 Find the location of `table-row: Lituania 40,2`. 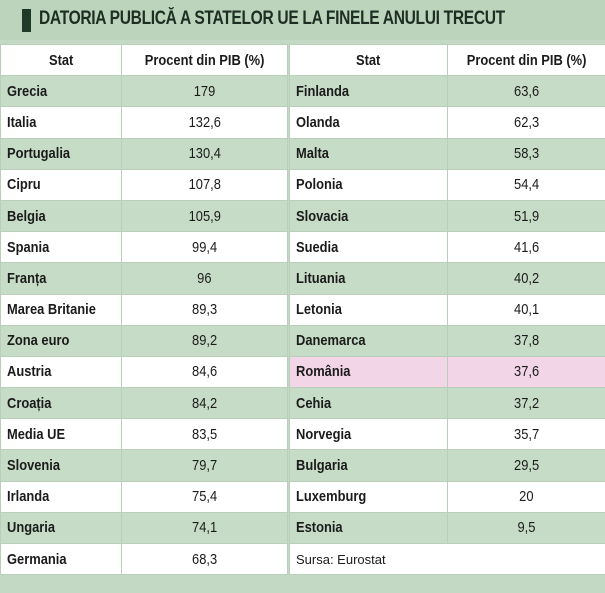

table-row: Lituania 40,2 is located at coordinates (447, 278).